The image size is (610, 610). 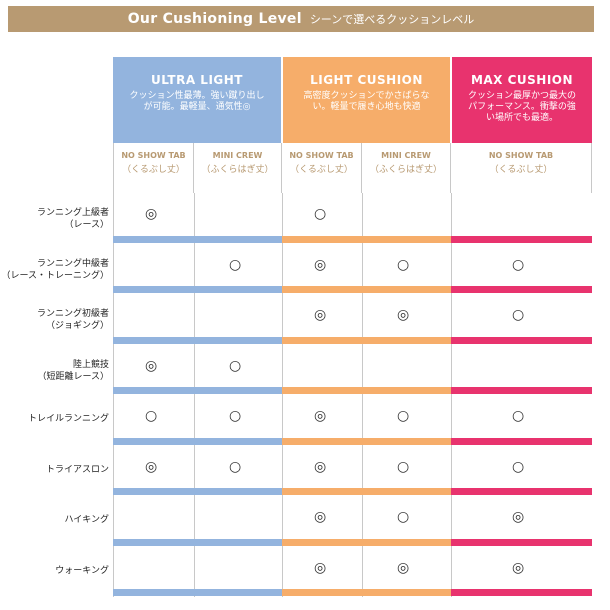 What do you see at coordinates (197, 80) in the screenshot?
I see `level-name: ULTRA LIGHT` at bounding box center [197, 80].